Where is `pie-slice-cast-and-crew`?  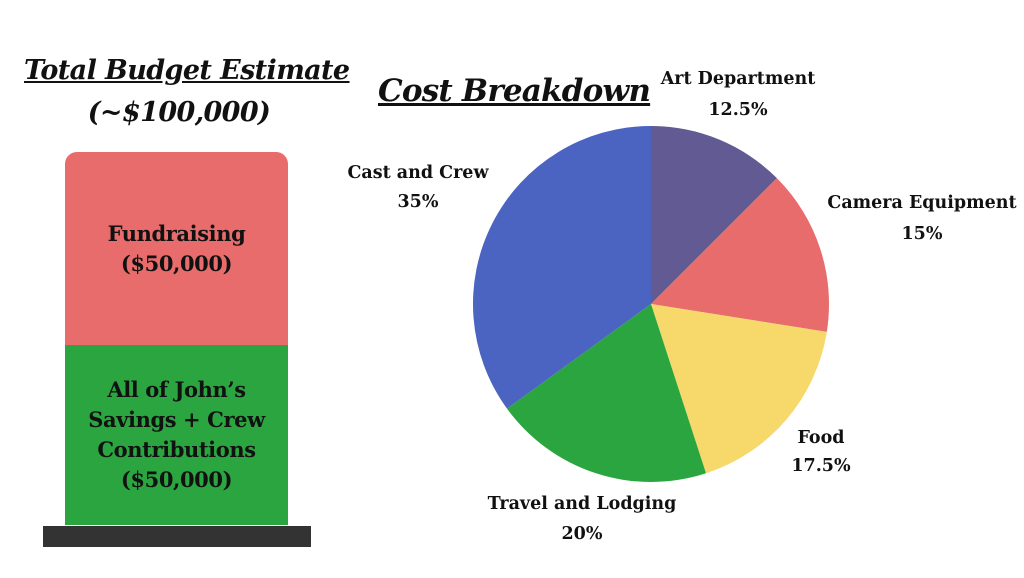 pie-slice-cast-and-crew is located at coordinates (561, 267).